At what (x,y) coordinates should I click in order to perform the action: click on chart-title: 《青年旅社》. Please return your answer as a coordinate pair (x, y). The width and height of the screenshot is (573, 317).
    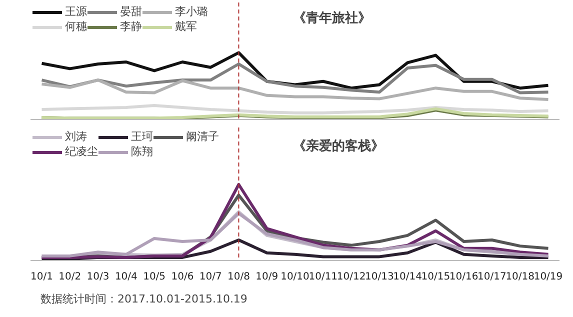
    Looking at the image, I should click on (332, 18).